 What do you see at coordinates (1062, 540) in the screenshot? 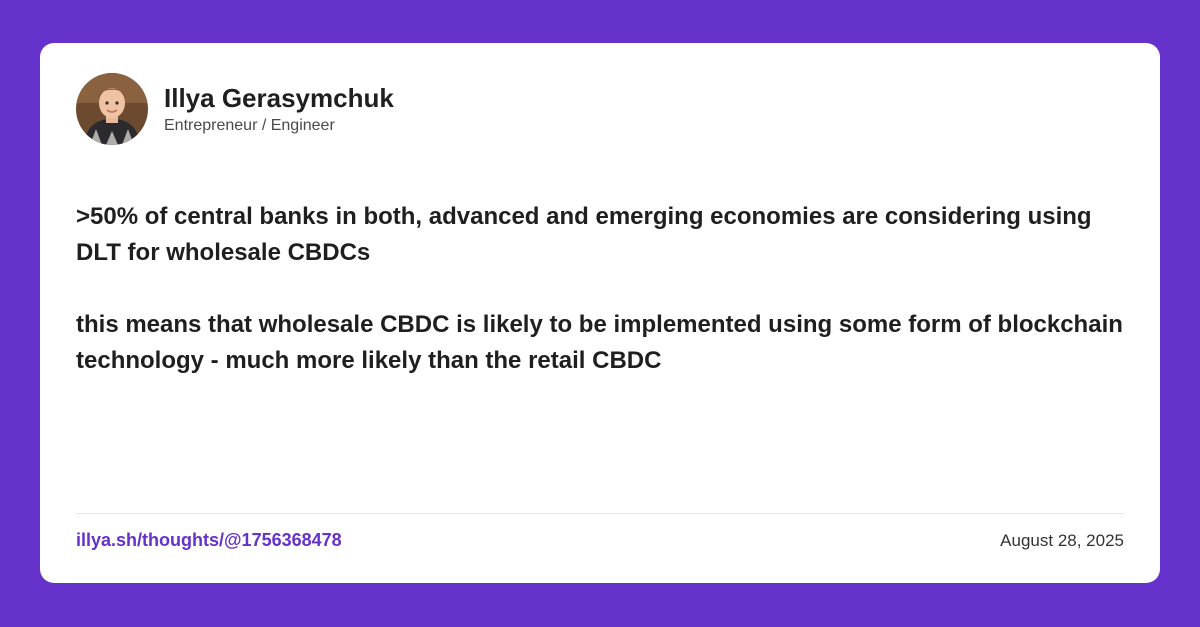
I see `post-date: August 28, 2025` at bounding box center [1062, 540].